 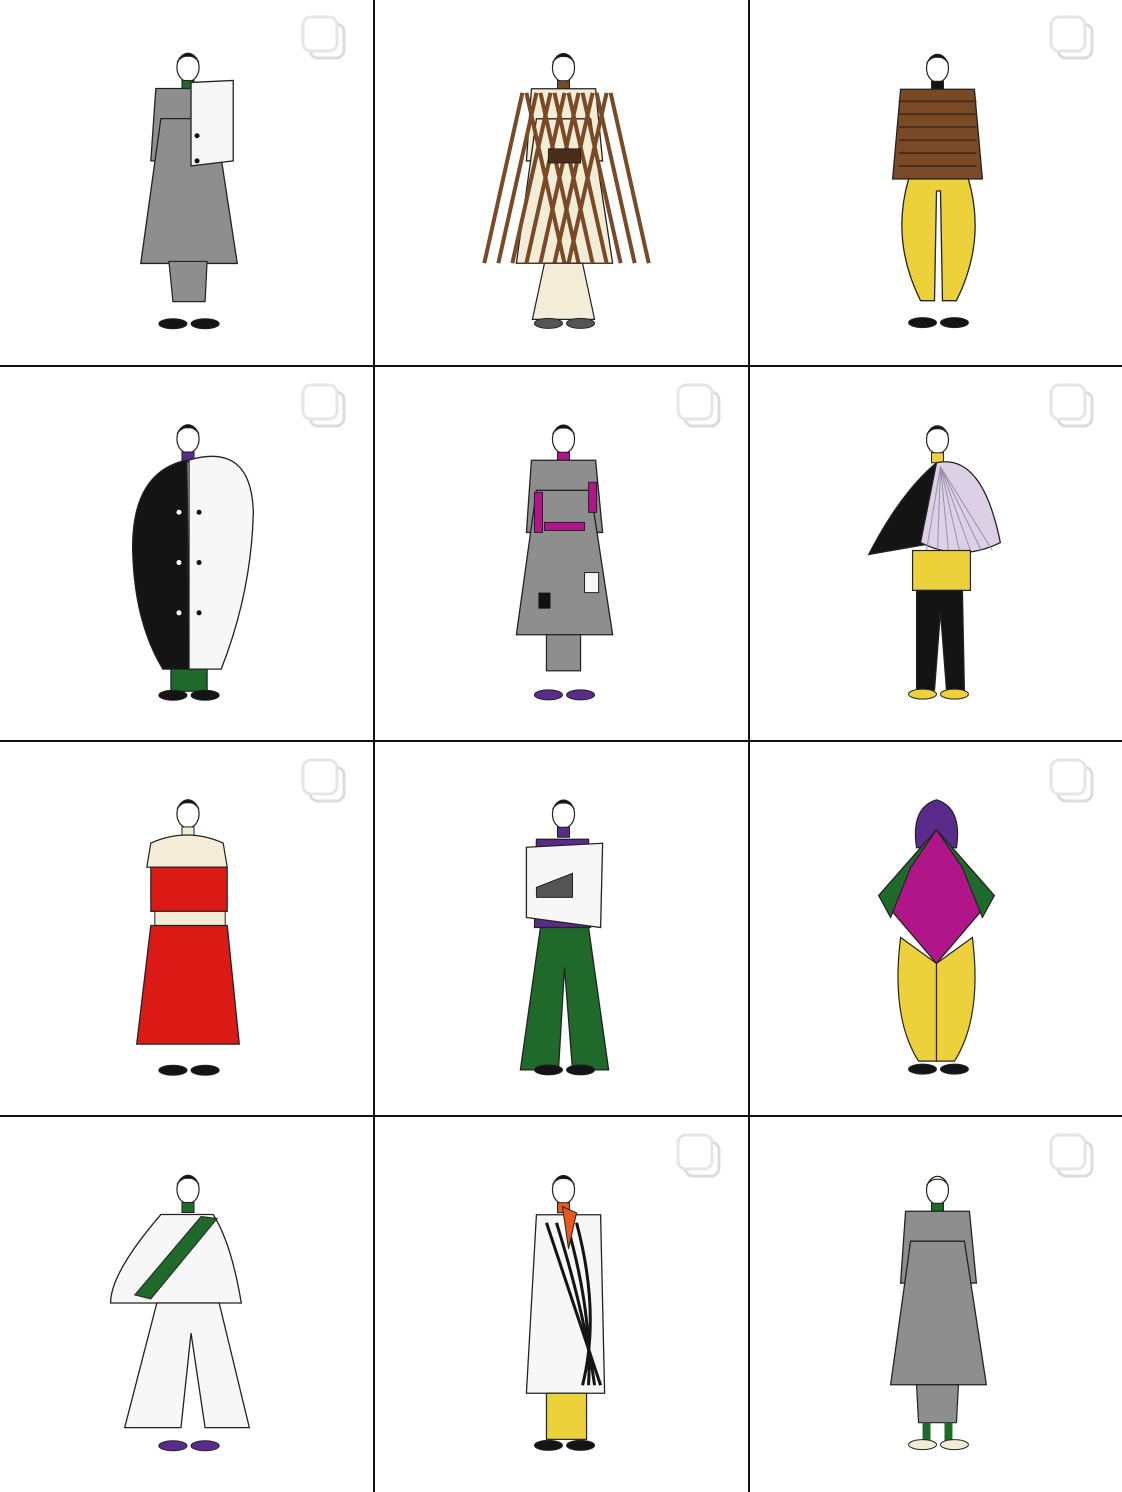 I want to click on post-tile-white-wrap-green-flares, so click(x=562, y=929).